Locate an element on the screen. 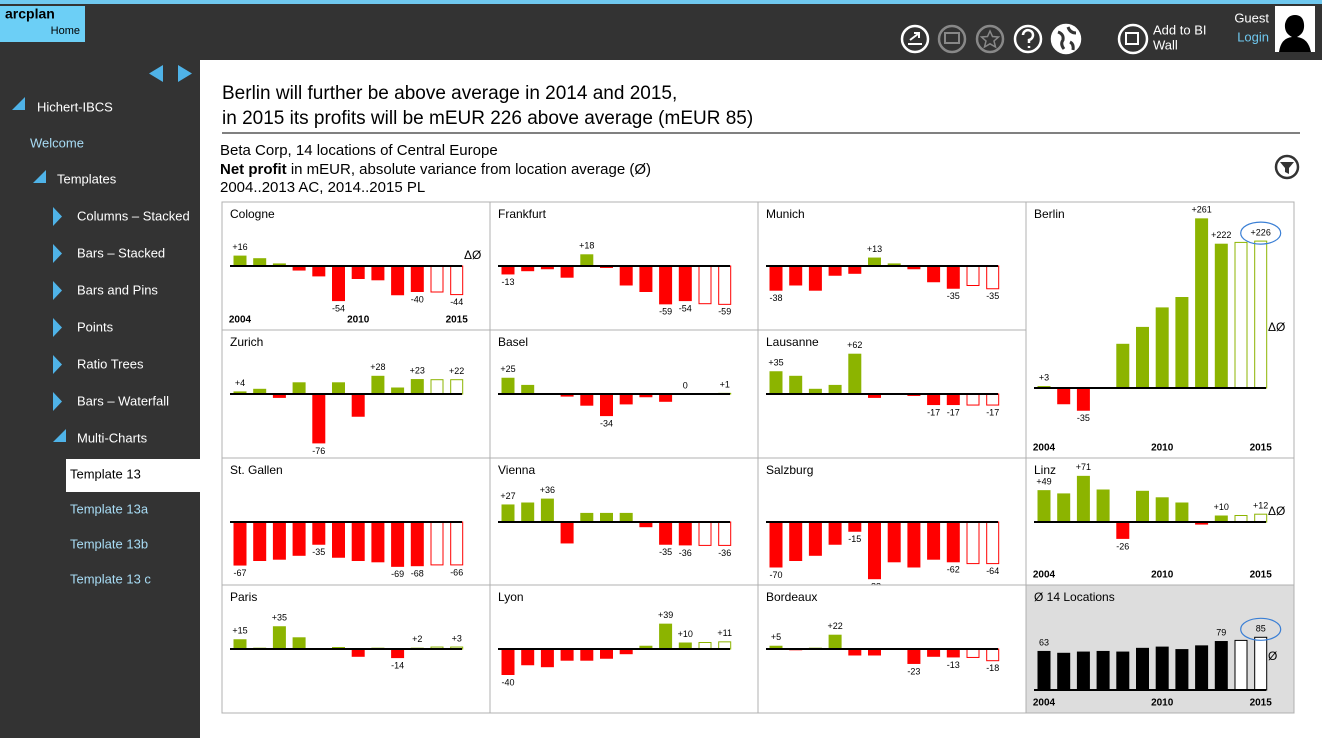  value-label: +28 is located at coordinates (377, 367).